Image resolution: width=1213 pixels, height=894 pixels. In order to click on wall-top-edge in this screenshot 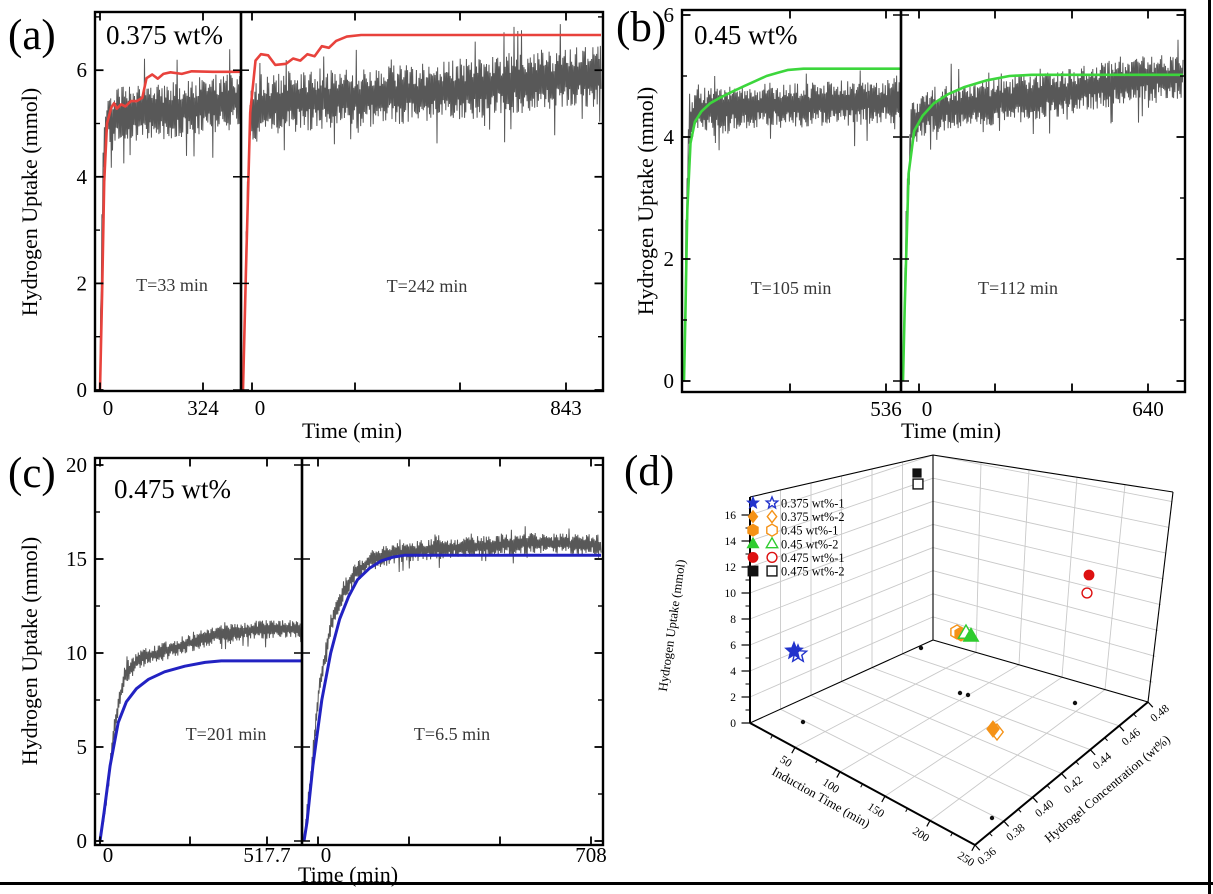, I will do `click(841, 476)`.